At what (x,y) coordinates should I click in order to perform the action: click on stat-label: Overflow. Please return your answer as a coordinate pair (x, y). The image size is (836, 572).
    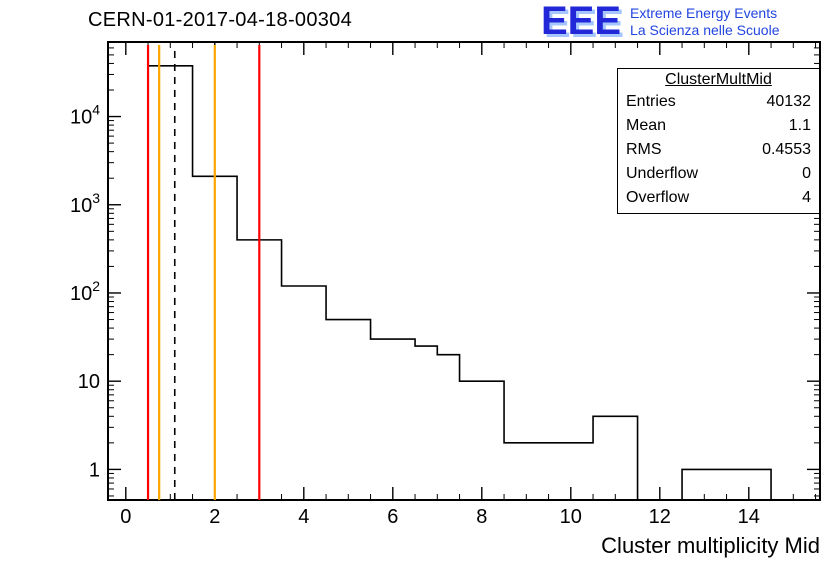
    Looking at the image, I should click on (658, 197).